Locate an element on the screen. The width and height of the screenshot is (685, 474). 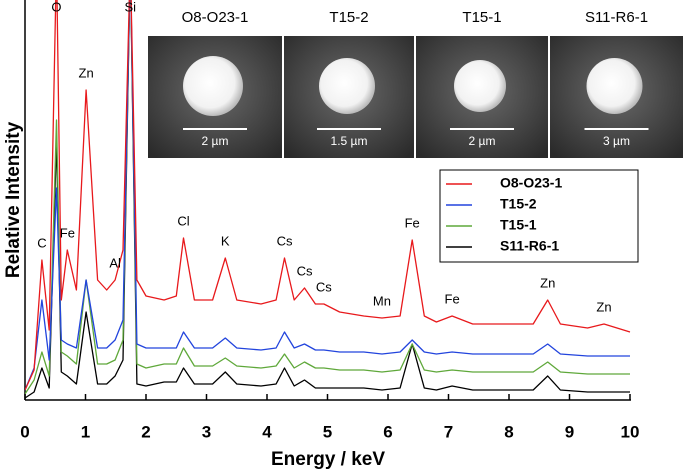
x-tick-label: 7 is located at coordinates (448, 431).